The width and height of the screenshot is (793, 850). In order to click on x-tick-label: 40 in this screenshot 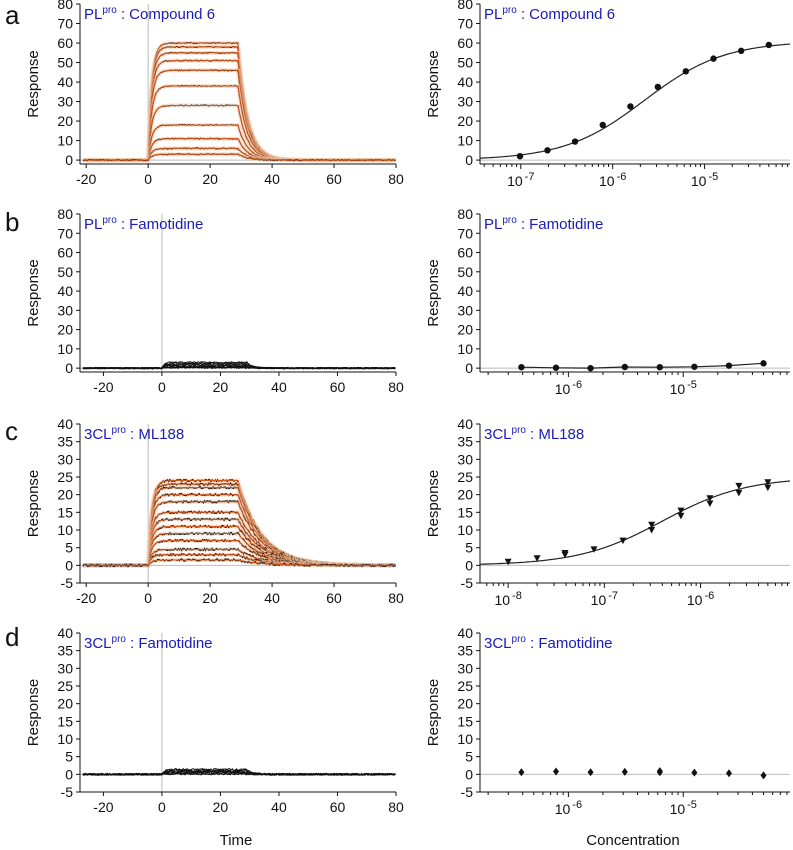, I will do `click(279, 387)`.